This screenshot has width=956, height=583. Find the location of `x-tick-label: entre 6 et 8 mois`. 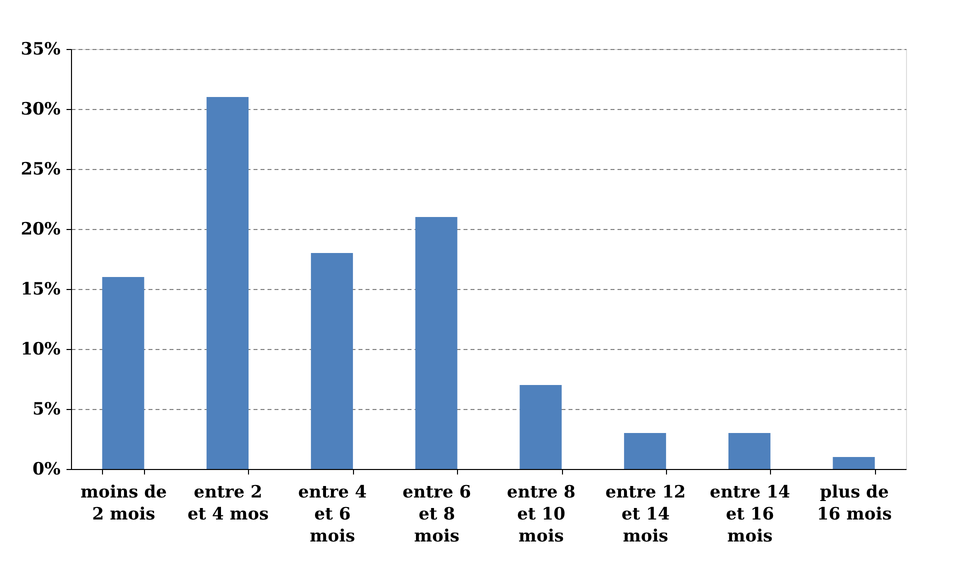

x-tick-label: entre 6 et 8 mois is located at coordinates (437, 514).